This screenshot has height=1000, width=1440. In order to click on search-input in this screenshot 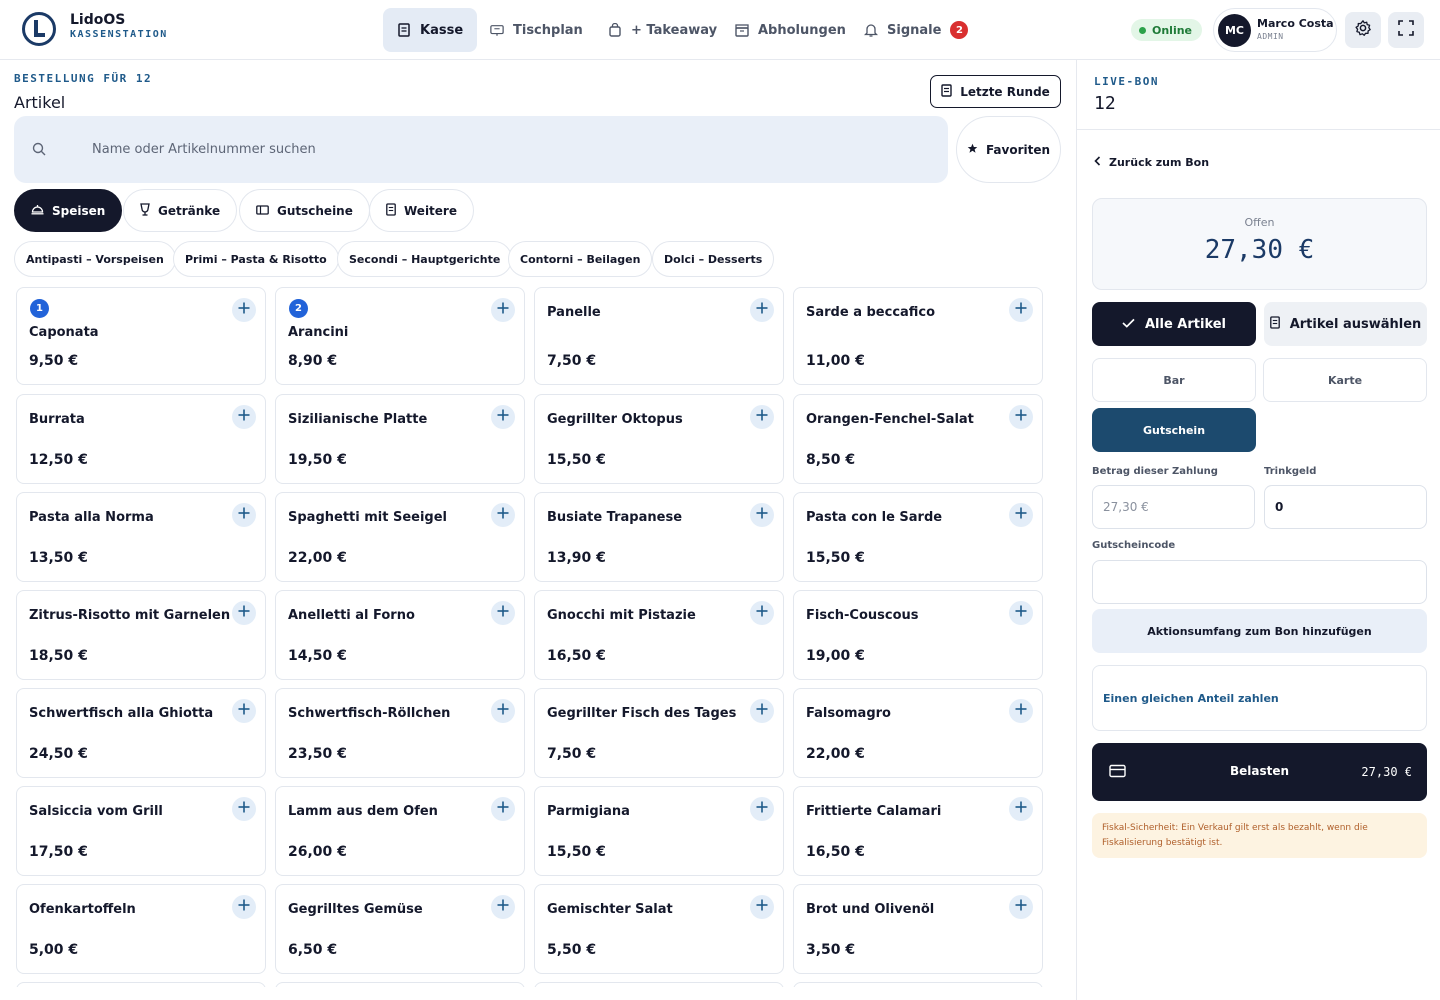, I will do `click(502, 149)`.